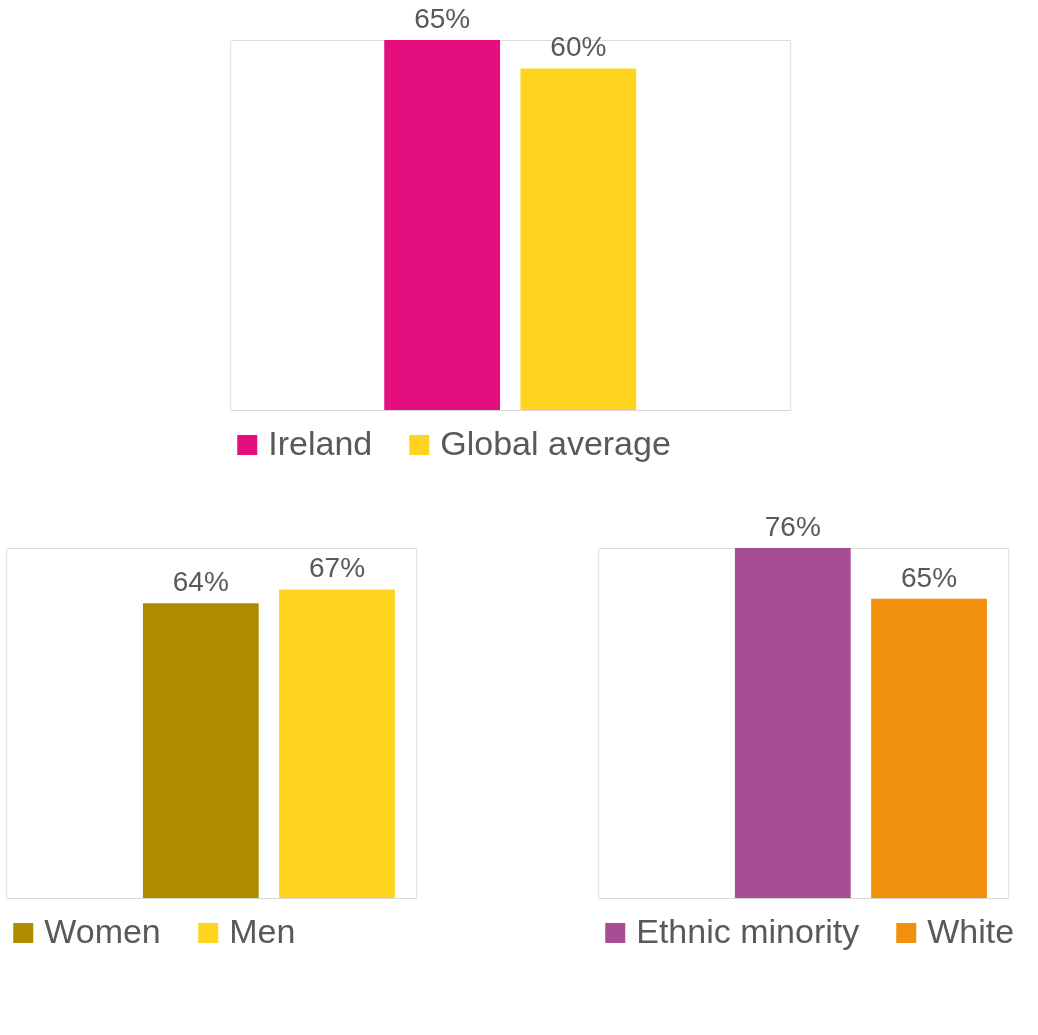 This screenshot has height=1035, width=1038. Describe the element at coordinates (555, 443) in the screenshot. I see `legend-label: Global average` at that location.